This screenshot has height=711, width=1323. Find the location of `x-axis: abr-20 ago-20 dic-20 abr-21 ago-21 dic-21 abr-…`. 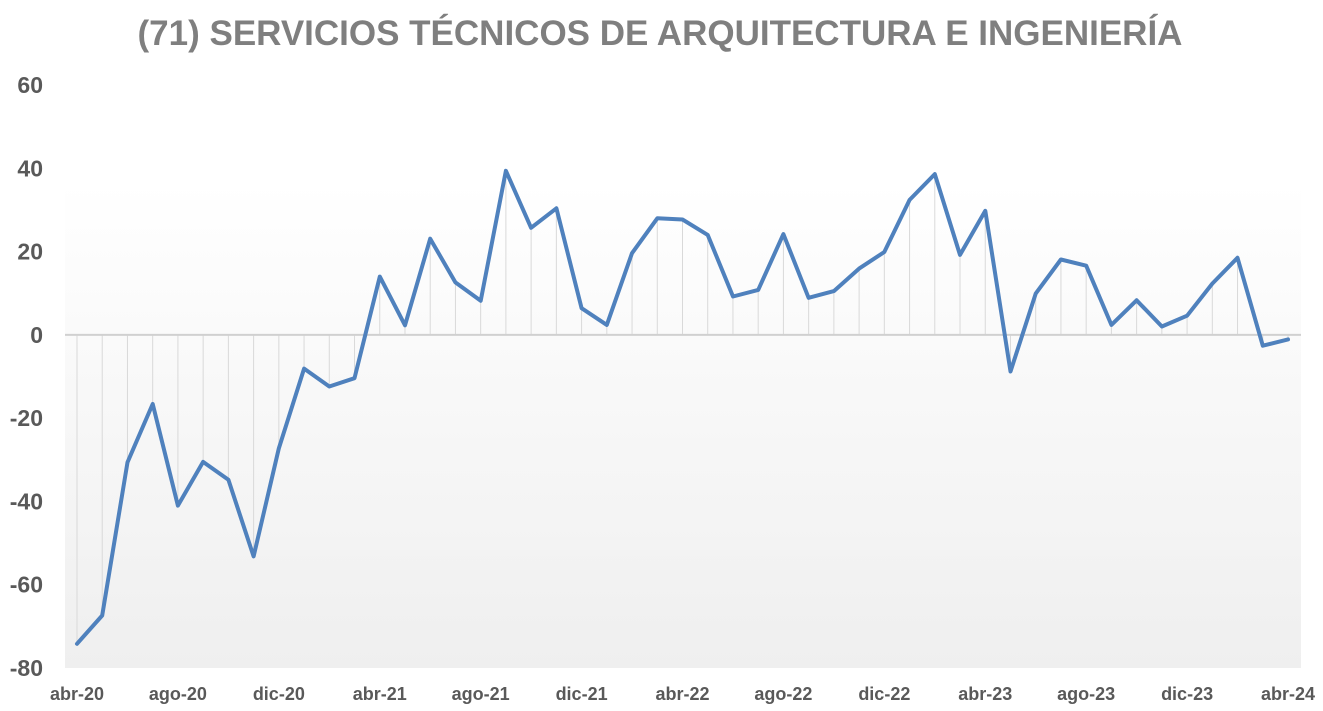

x-axis: abr-20 ago-20 dic-20 abr-21 ago-21 dic-21 abr-… is located at coordinates (682, 694).